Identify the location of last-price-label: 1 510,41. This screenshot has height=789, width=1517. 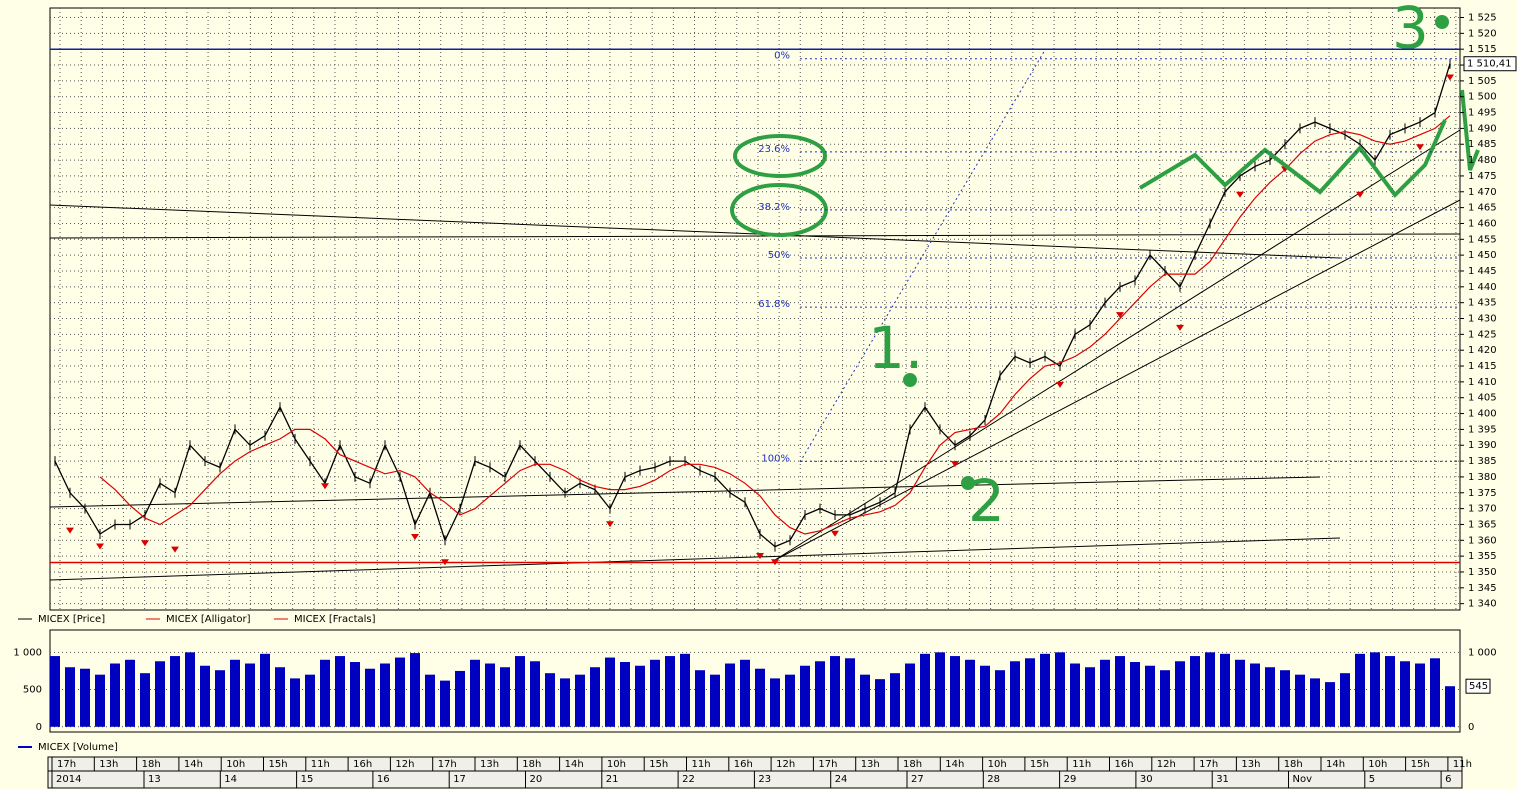
(1489, 64).